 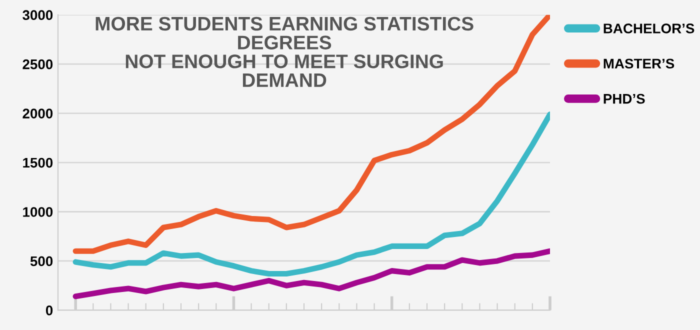 What do you see at coordinates (38, 212) in the screenshot?
I see `y-tick-label: 1000` at bounding box center [38, 212].